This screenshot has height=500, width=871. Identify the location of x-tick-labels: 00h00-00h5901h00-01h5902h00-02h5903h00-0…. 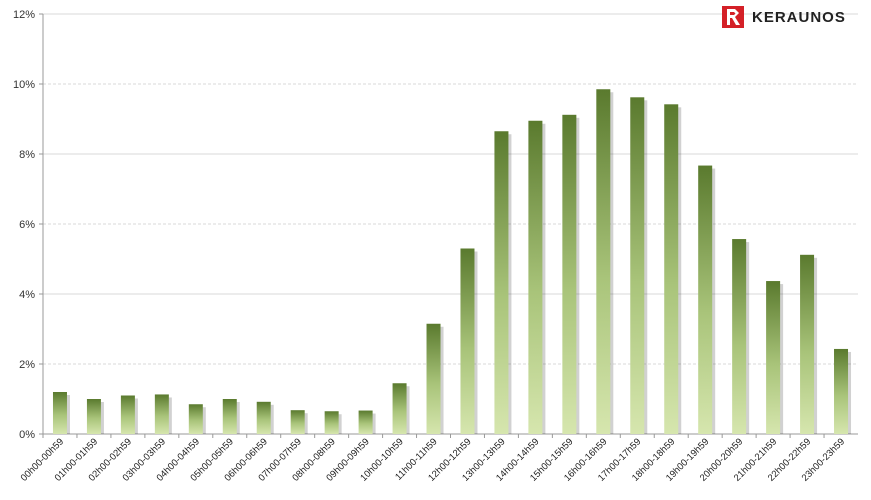
(433, 459).